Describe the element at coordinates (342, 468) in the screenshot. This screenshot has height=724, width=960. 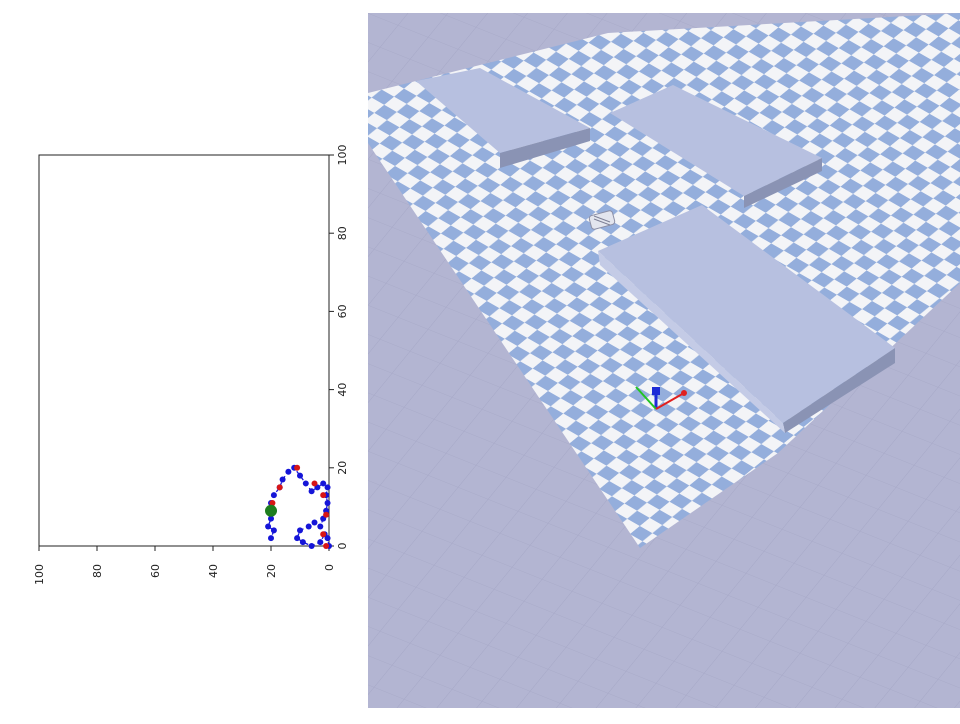
I see `x-tick-label: 20` at that location.